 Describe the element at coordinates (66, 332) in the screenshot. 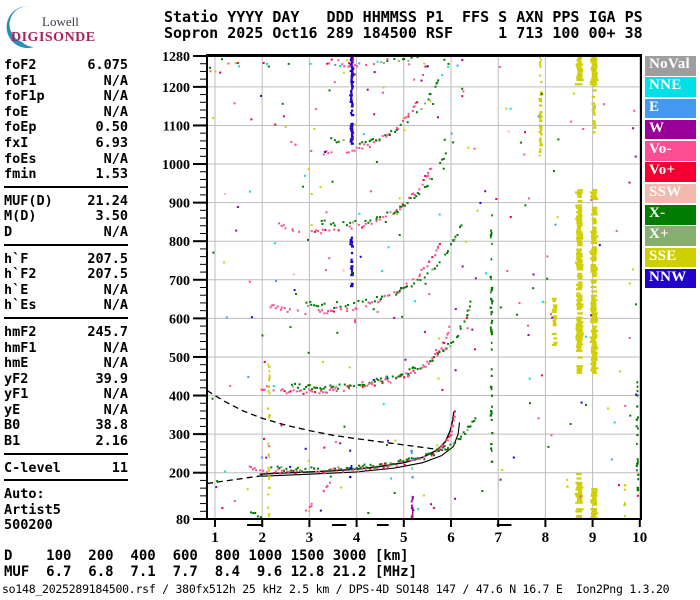

I see `param-row: hmF2 245.7` at that location.